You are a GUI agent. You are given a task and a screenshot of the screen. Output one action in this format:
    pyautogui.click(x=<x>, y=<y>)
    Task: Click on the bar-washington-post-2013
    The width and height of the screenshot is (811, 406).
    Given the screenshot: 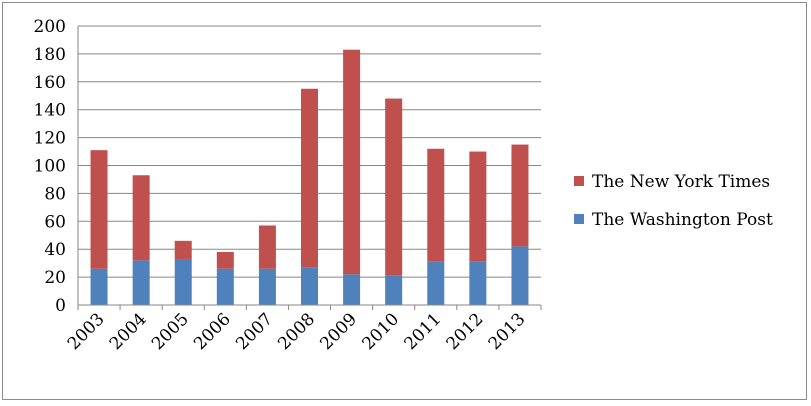 What is the action you would take?
    pyautogui.click(x=520, y=275)
    